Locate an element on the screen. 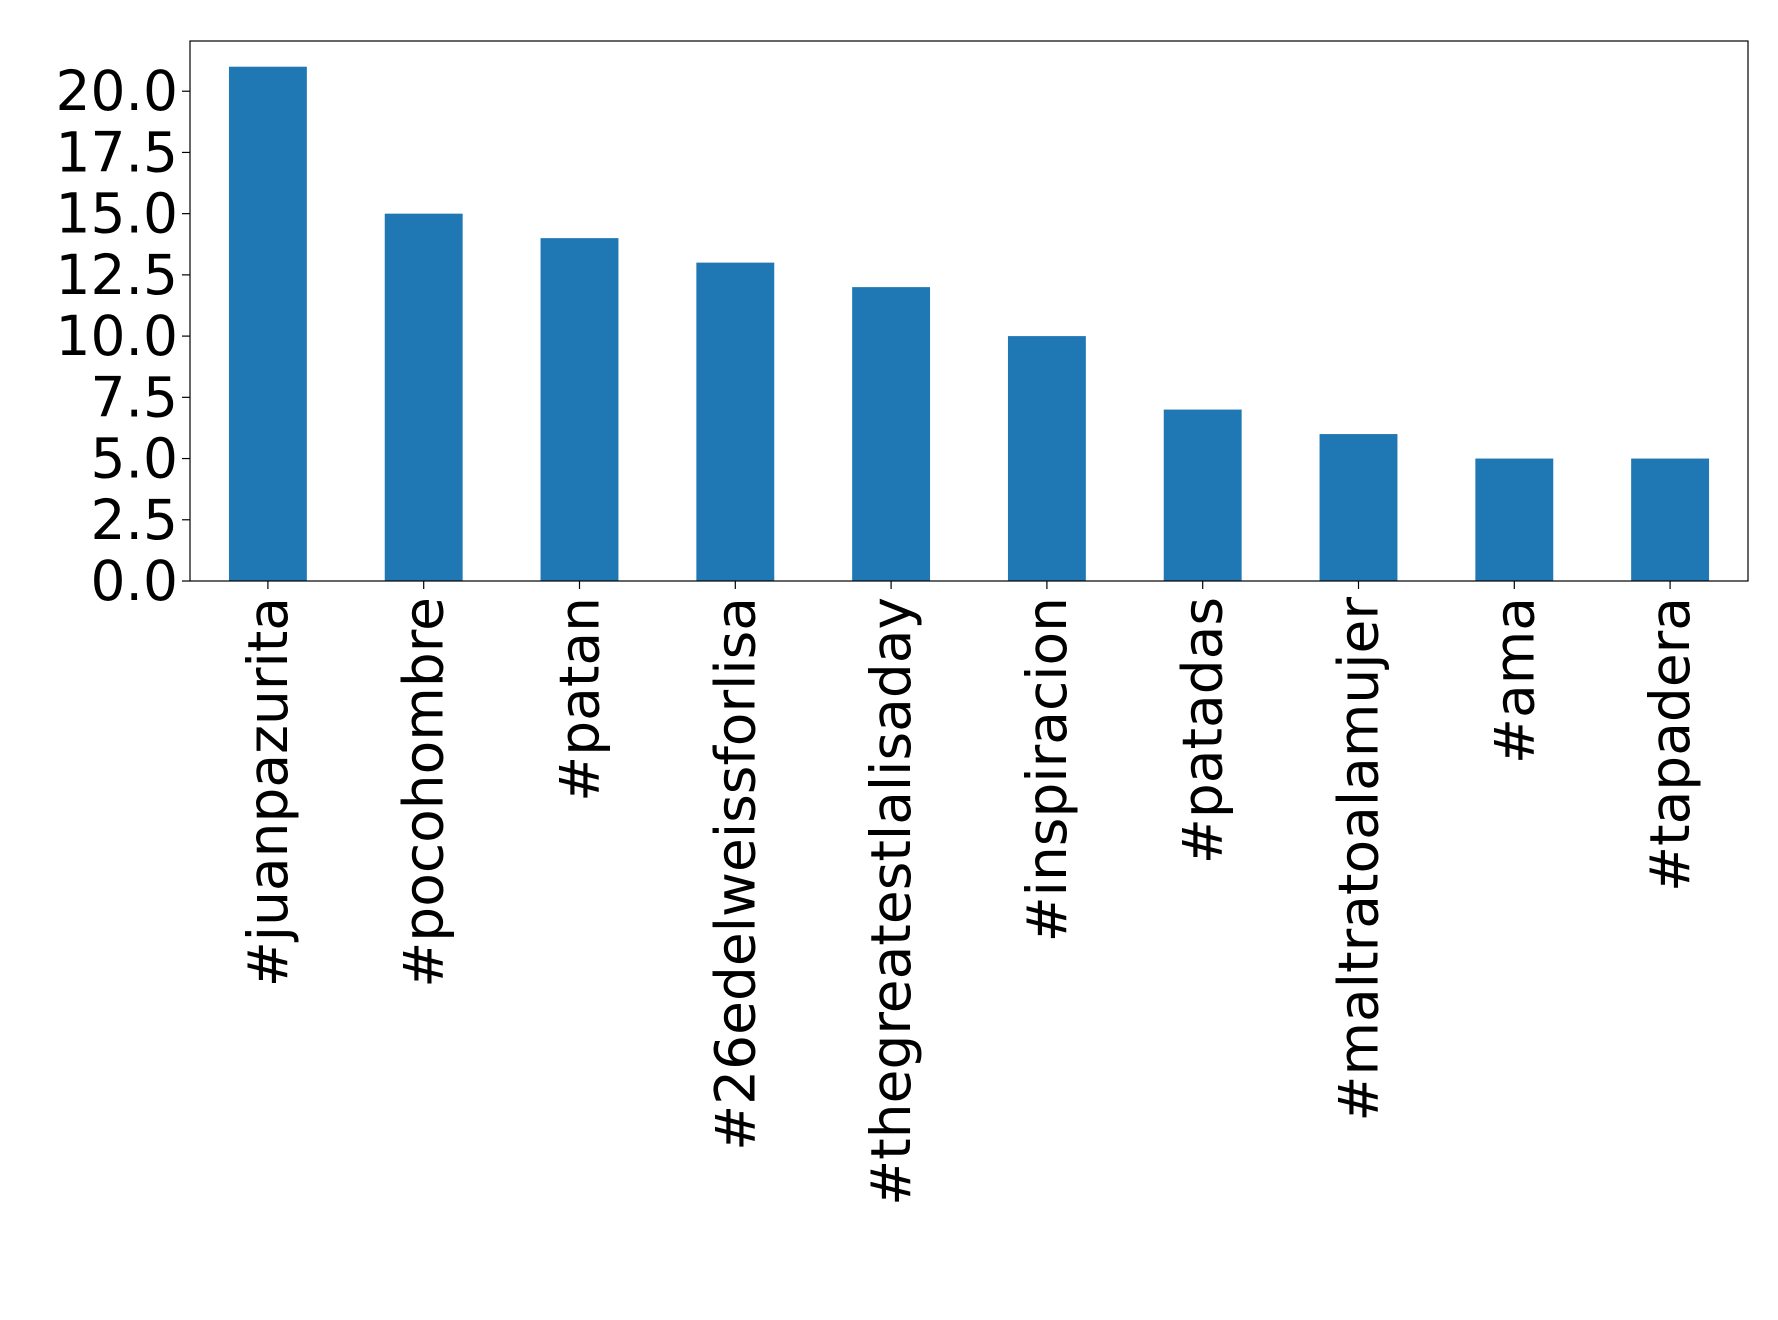  y-tick-label: 12.5 is located at coordinates (117, 275).